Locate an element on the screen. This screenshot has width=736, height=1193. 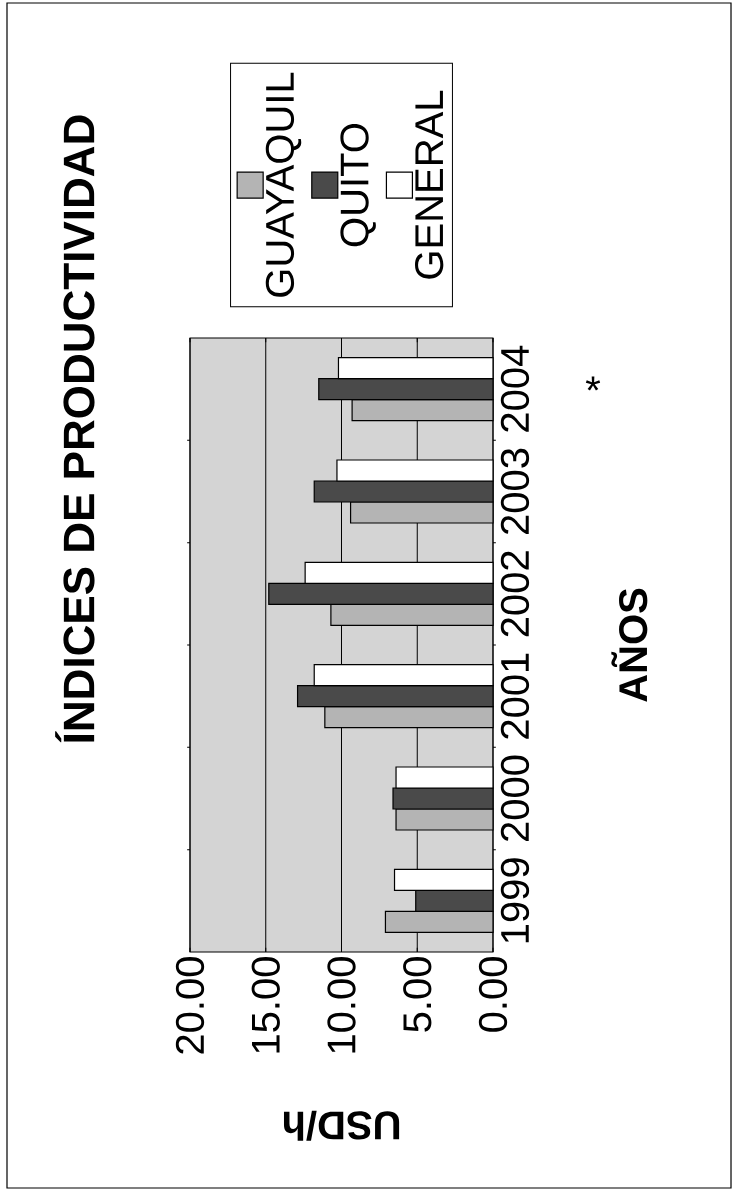
x-tick-label: 10.00 is located at coordinates (341, 1005).